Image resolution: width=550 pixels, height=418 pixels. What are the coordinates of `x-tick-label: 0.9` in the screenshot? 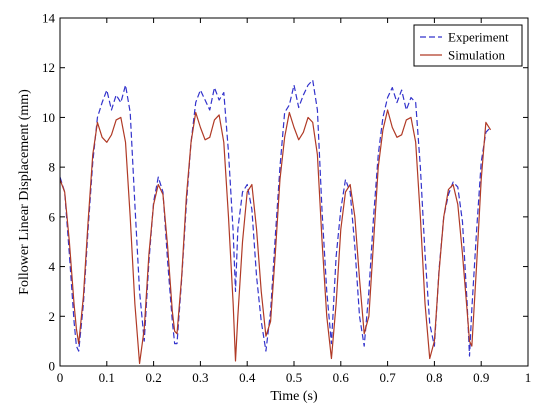 It's located at (481, 377).